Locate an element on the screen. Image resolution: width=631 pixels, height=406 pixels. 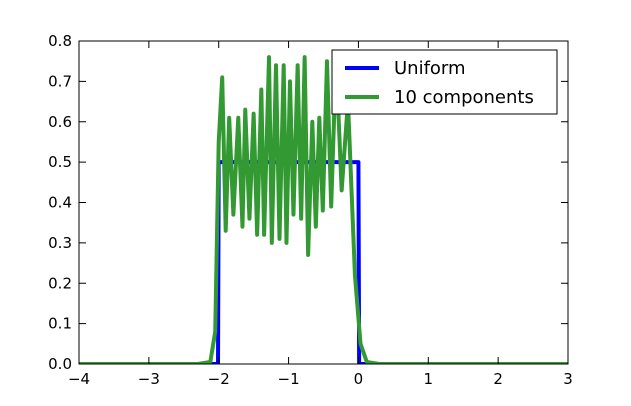
x-tick-label: 3 is located at coordinates (568, 379).